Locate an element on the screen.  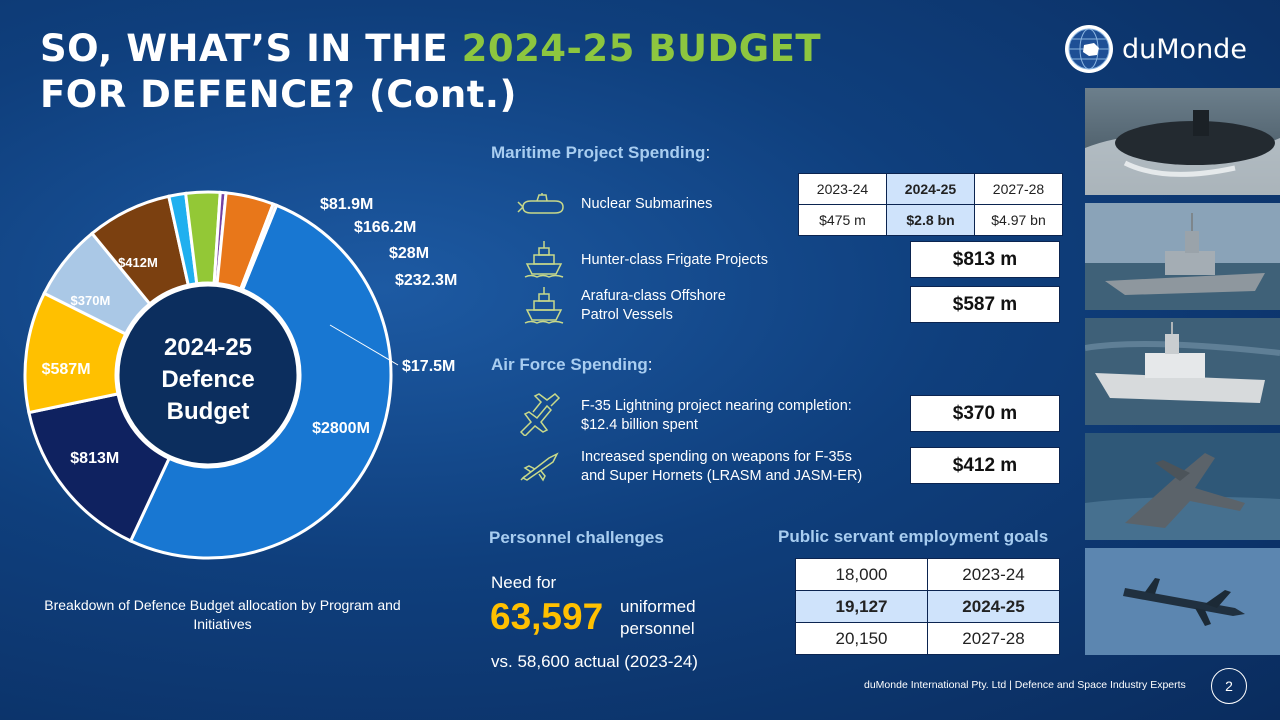
patrol-vessel-photo is located at coordinates (1182, 371).